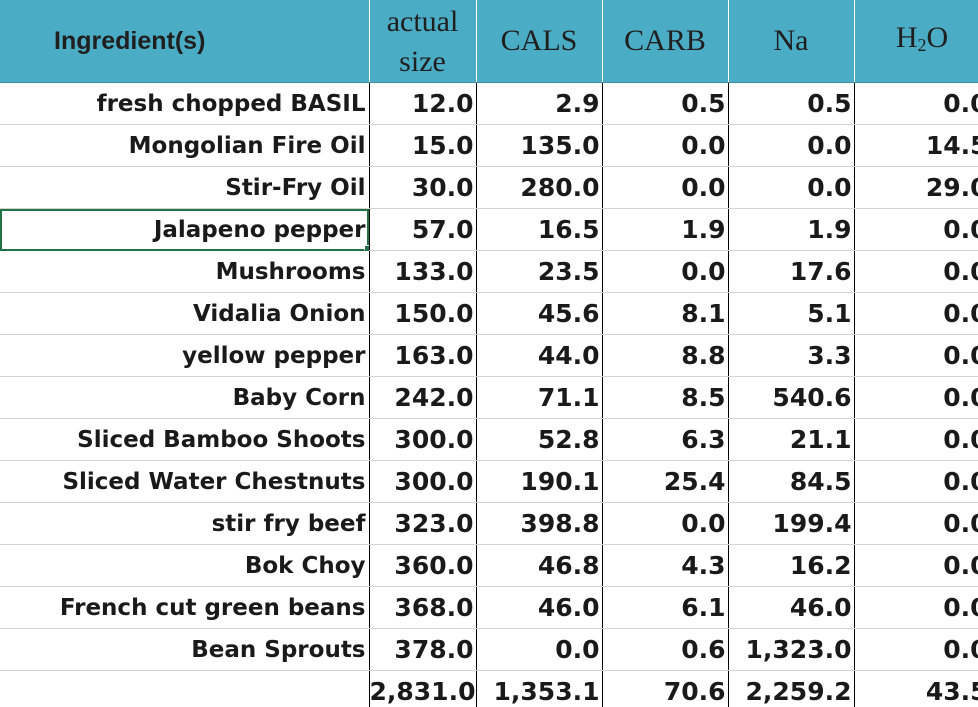 This screenshot has height=707, width=978. Describe the element at coordinates (539, 607) in the screenshot. I see `cals-cell: 46.0` at that location.